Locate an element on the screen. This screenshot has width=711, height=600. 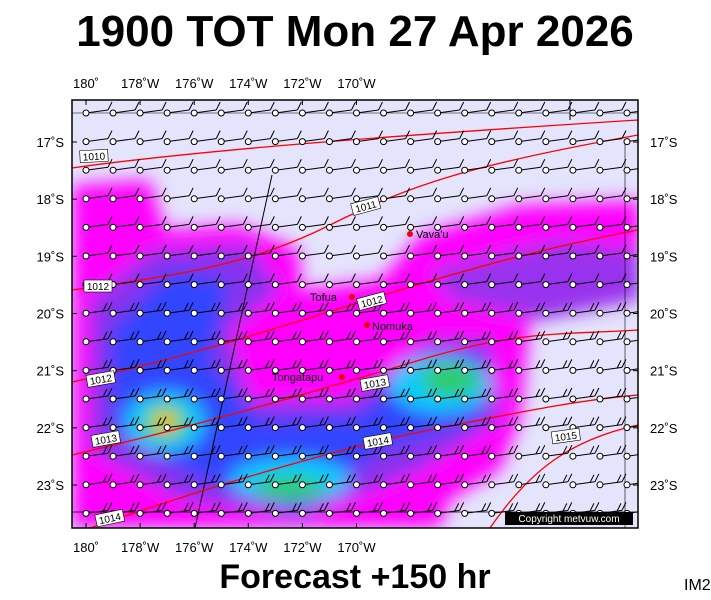
lat-label: 22˚S is located at coordinates (664, 428).